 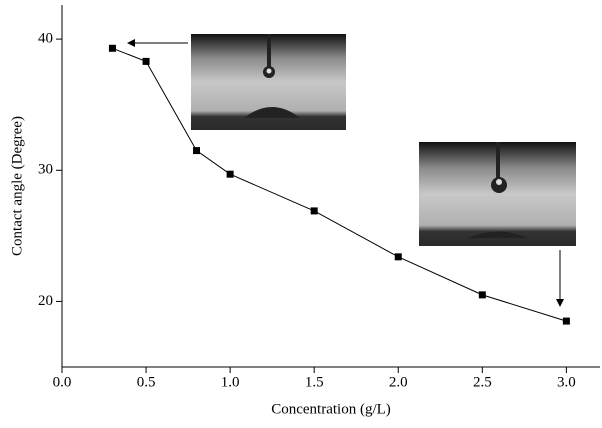 I want to click on y-axis-label: Contact angle (Degree), so click(x=17, y=186).